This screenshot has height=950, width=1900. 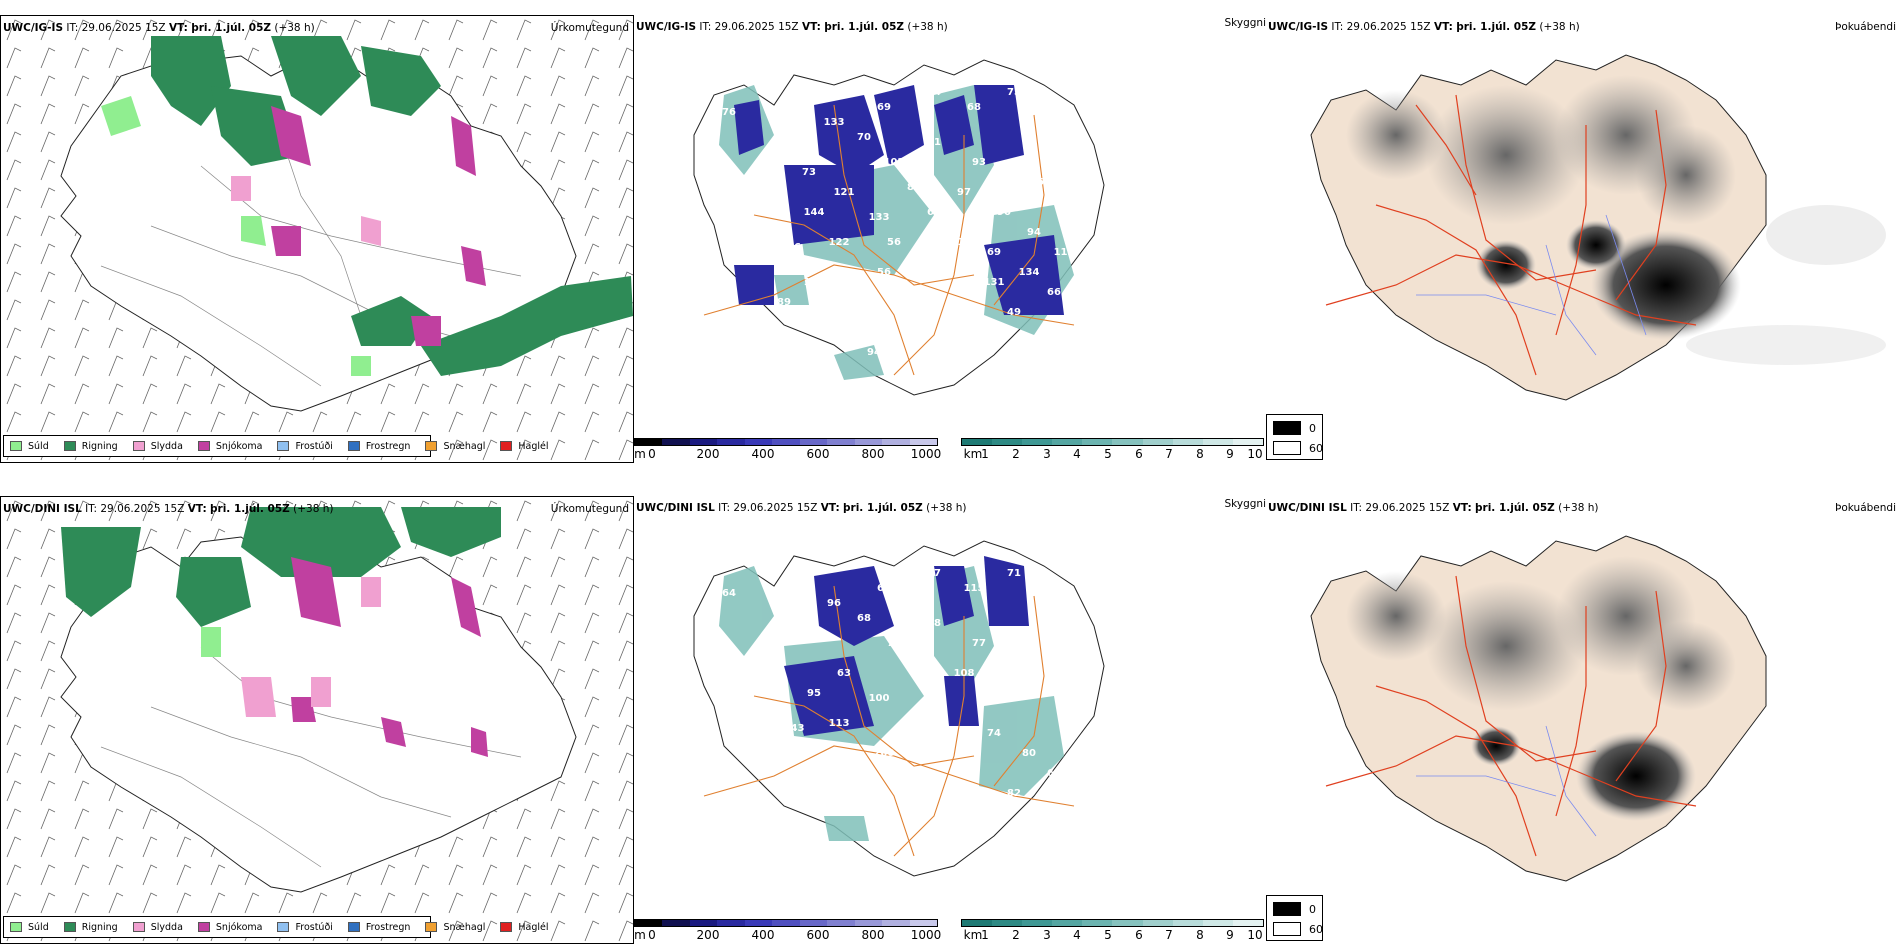 I want to click on precip-label-igis: Úrkomutegund, so click(x=589, y=28).